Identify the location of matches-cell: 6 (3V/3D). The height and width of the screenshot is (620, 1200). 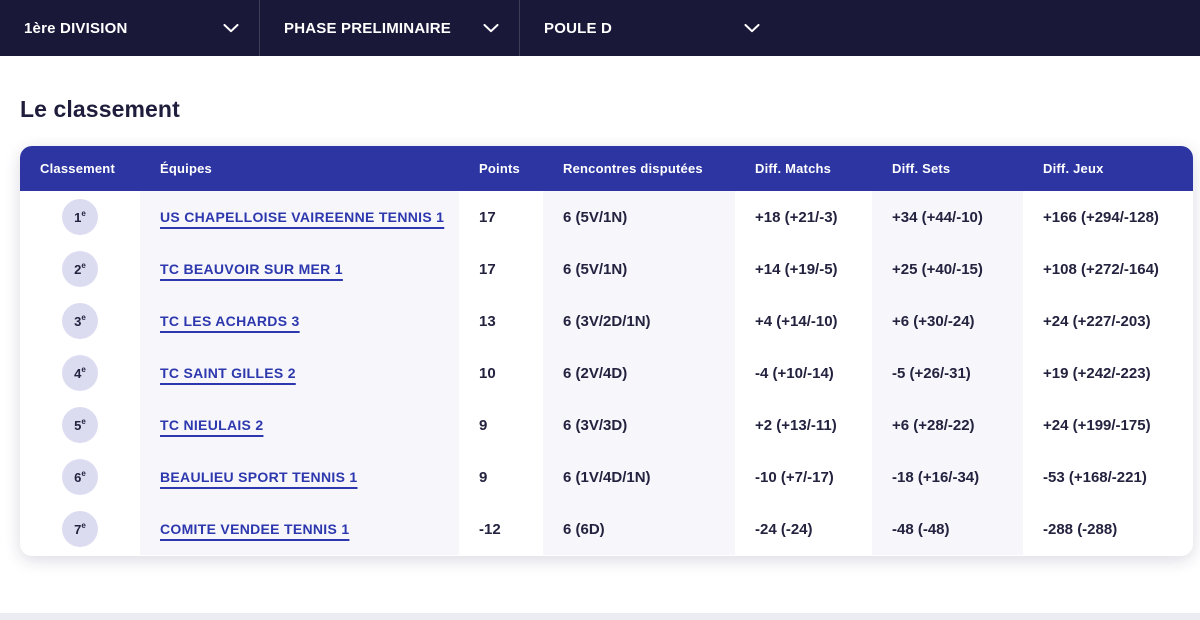
(639, 425).